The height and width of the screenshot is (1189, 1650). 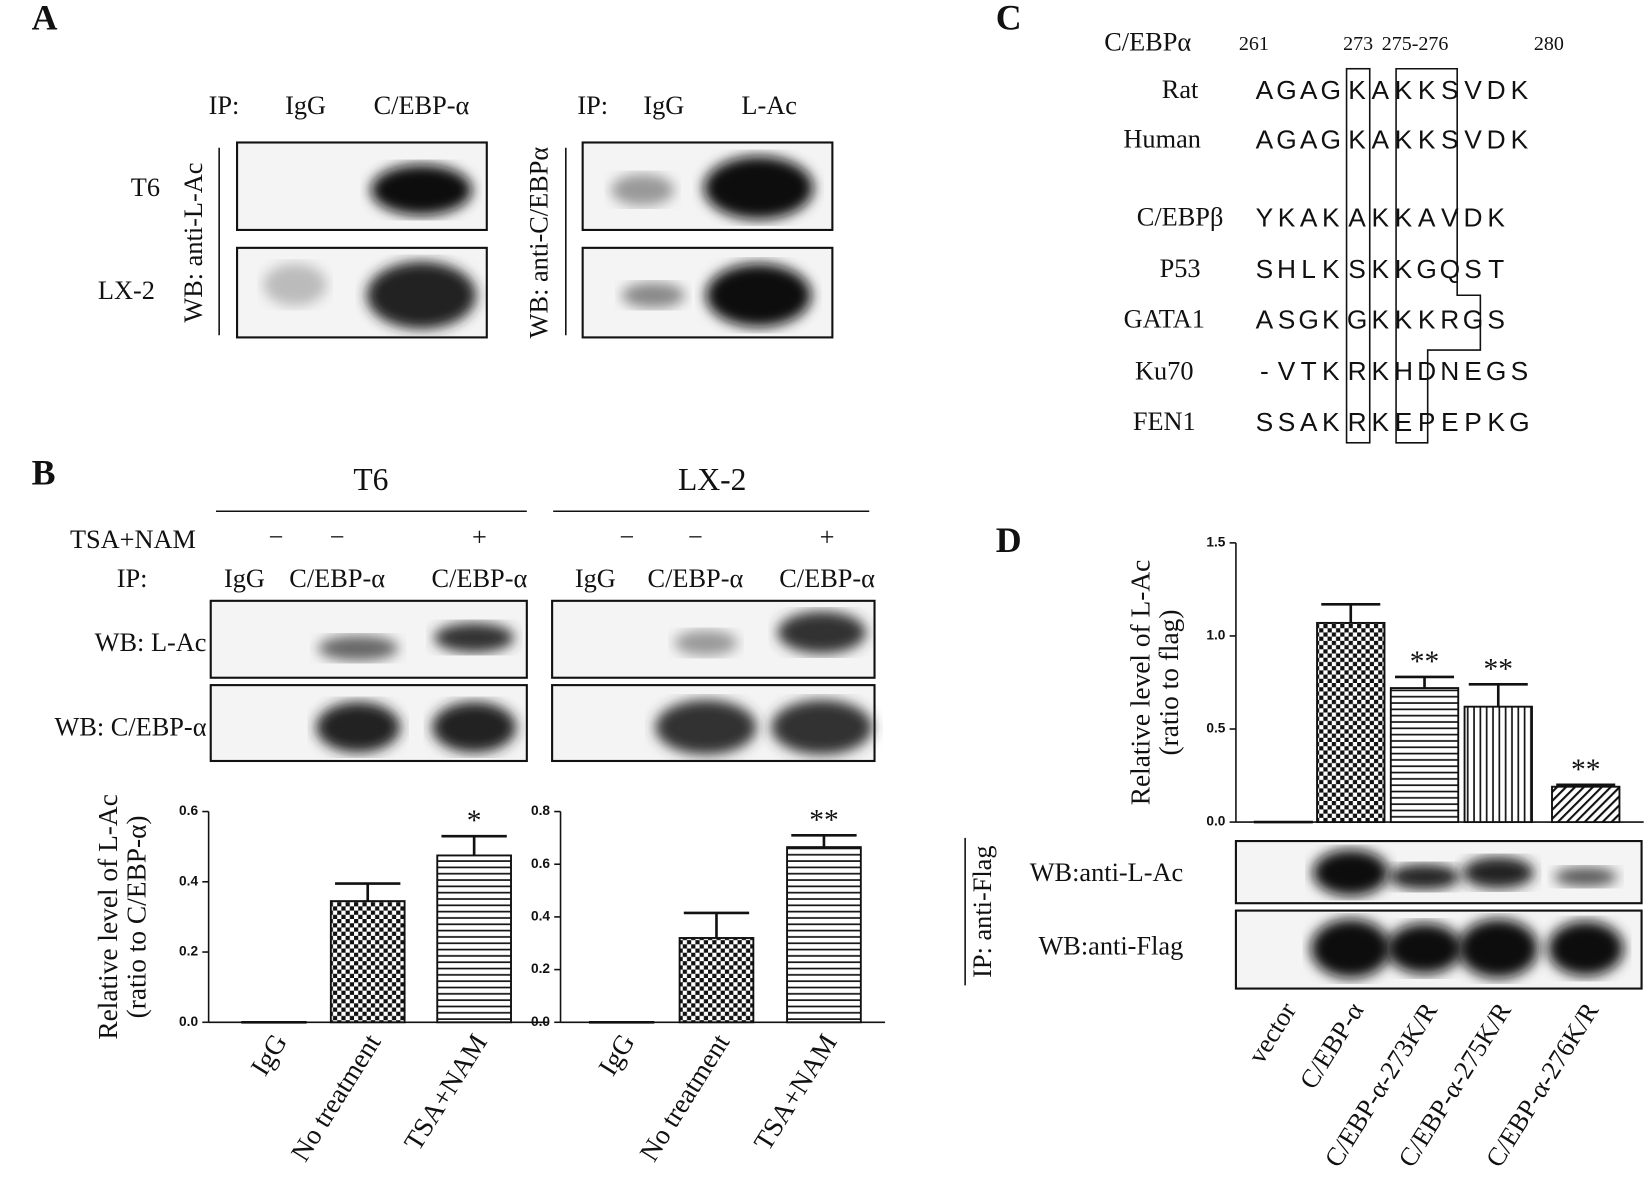 What do you see at coordinates (769, 105) in the screenshot?
I see `lane-label: L-Ac` at bounding box center [769, 105].